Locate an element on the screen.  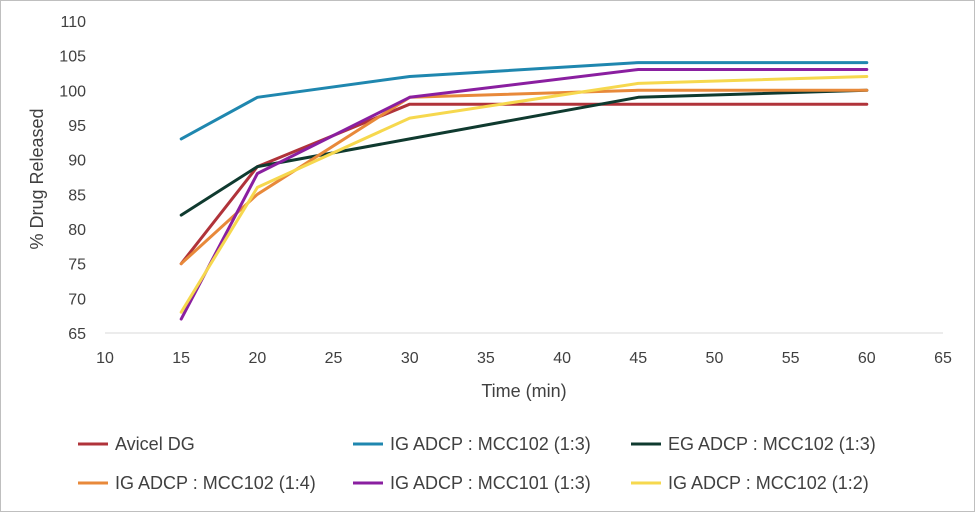
x-tick-label: 40 is located at coordinates (562, 358).